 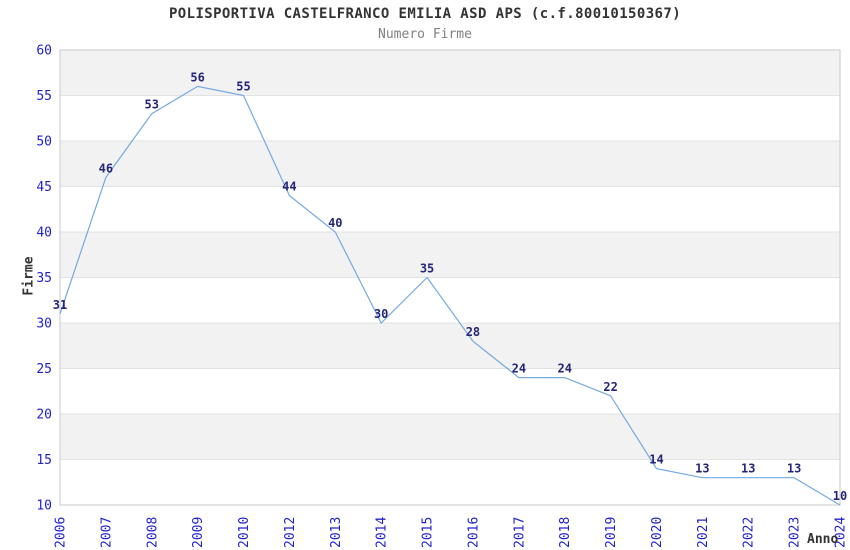 What do you see at coordinates (473, 332) in the screenshot?
I see `data-point-label: 28` at bounding box center [473, 332].